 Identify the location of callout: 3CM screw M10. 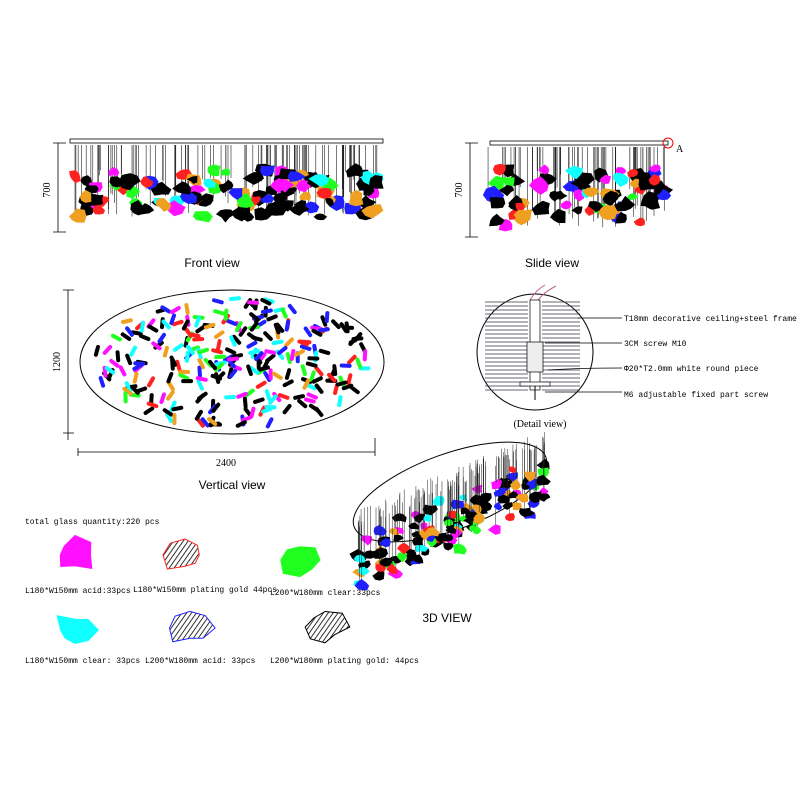
(655, 344).